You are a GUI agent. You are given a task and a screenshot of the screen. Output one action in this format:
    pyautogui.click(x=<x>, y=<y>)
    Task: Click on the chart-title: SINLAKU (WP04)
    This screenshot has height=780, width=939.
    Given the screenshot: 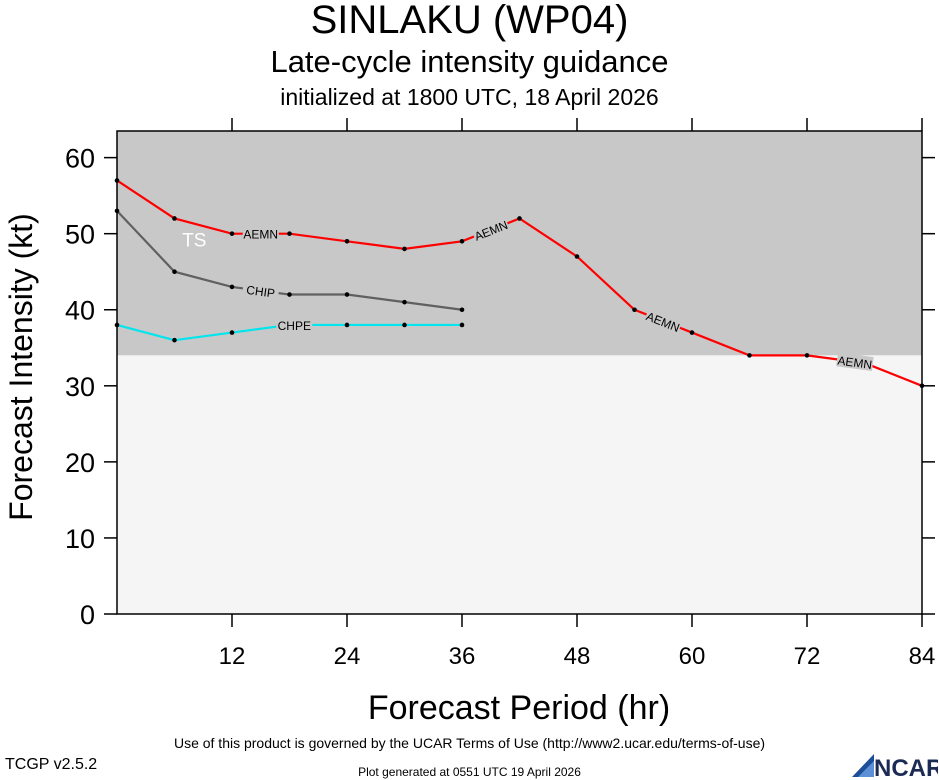 What is the action you would take?
    pyautogui.click(x=469, y=21)
    